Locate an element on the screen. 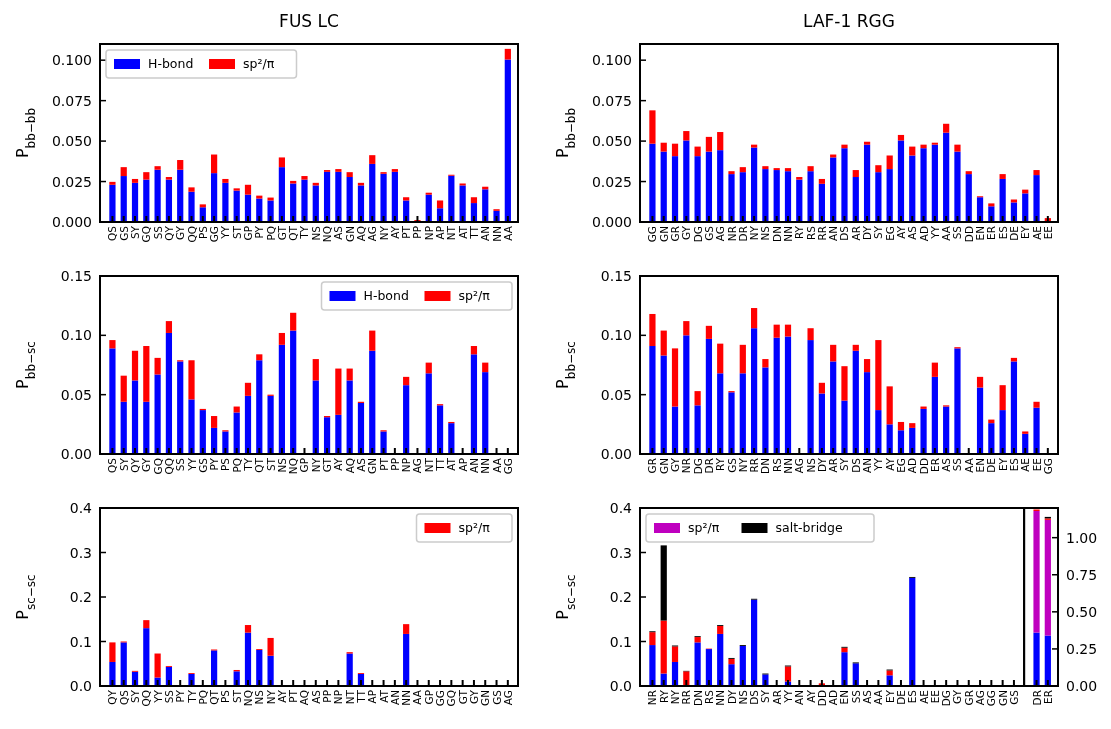 The width and height of the screenshot is (1111, 729). y-tick-label: 0.1 is located at coordinates (80, 641).